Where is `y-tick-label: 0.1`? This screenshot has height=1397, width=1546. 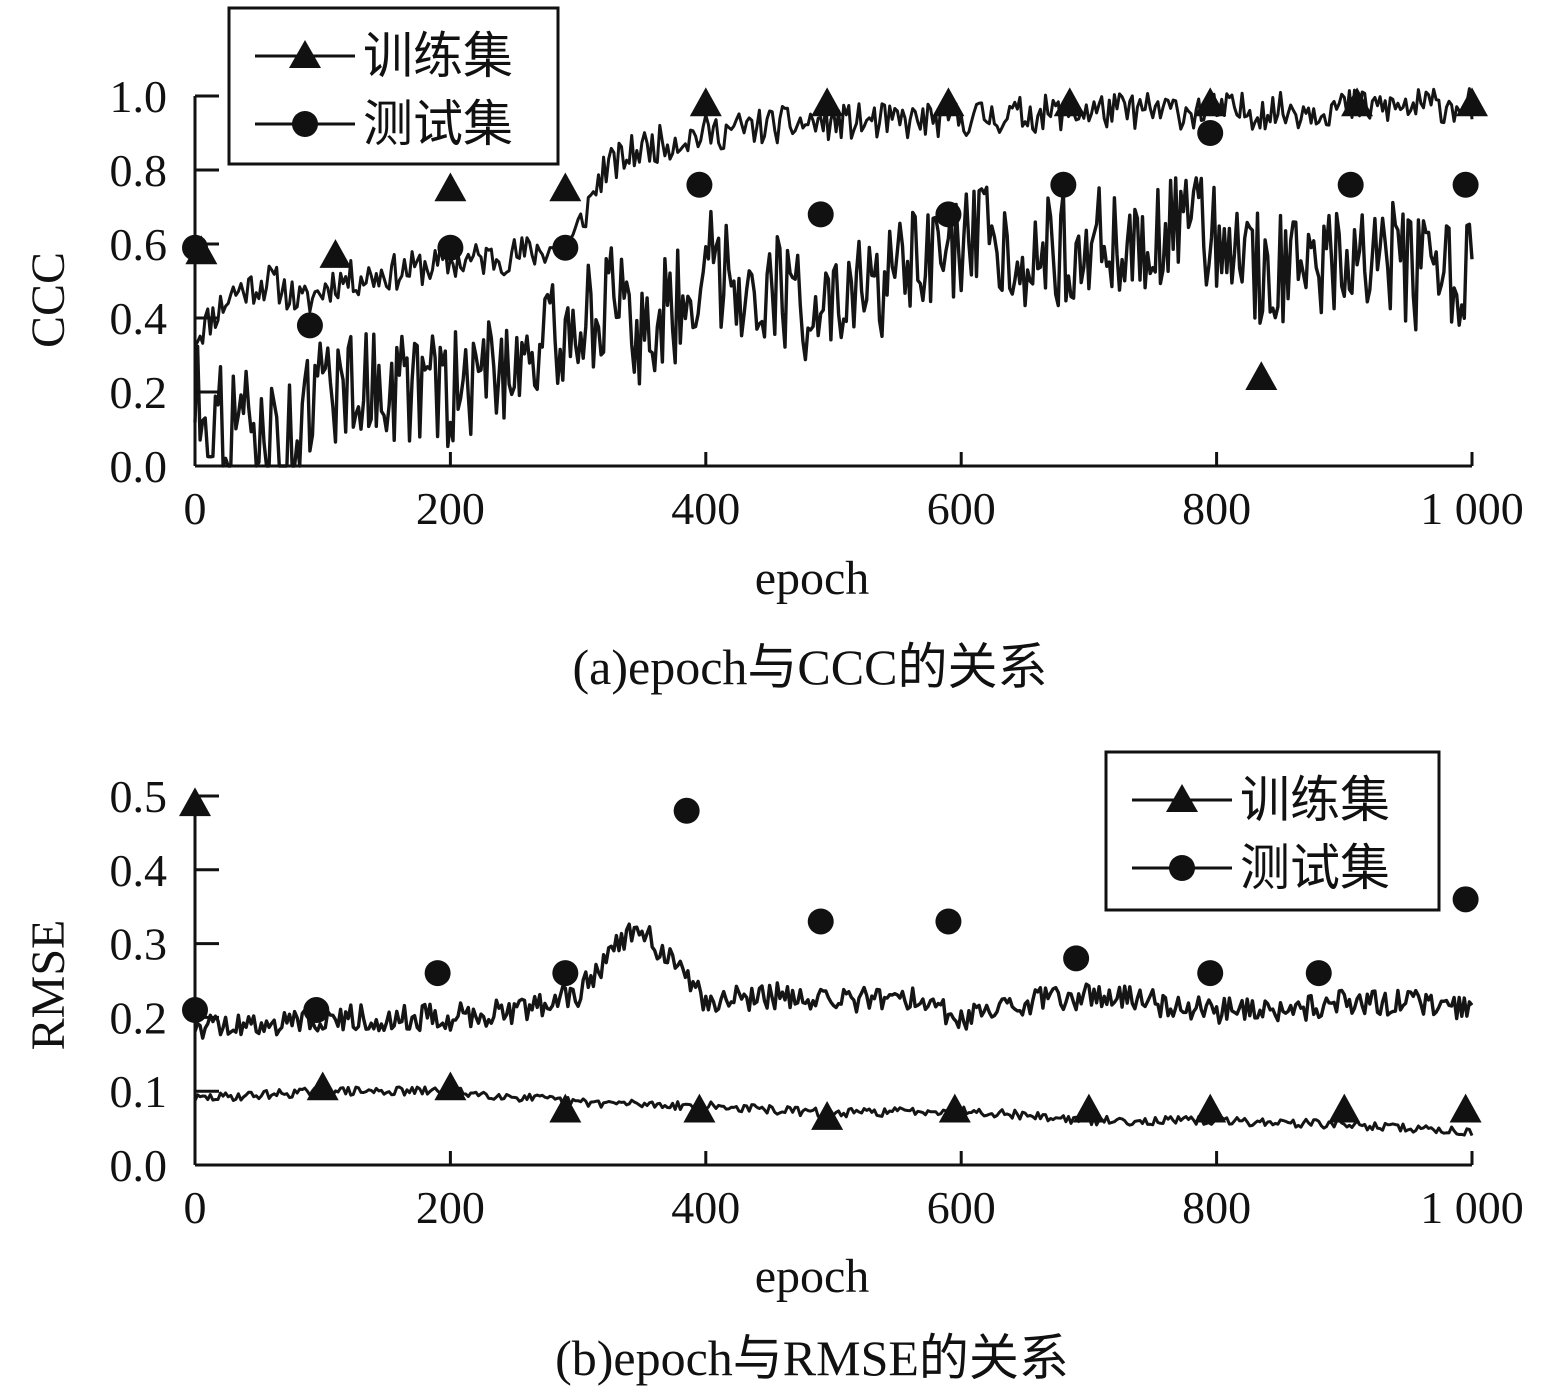
y-tick-label: 0.1 is located at coordinates (139, 1091).